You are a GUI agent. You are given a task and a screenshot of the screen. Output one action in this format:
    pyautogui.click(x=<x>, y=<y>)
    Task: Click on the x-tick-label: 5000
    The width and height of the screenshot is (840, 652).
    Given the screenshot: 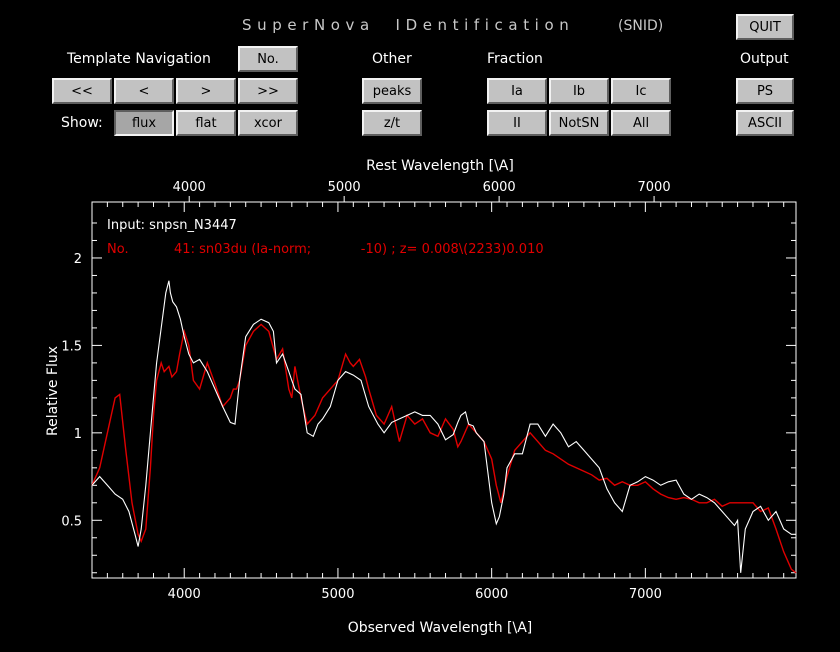 What is the action you would take?
    pyautogui.click(x=337, y=594)
    